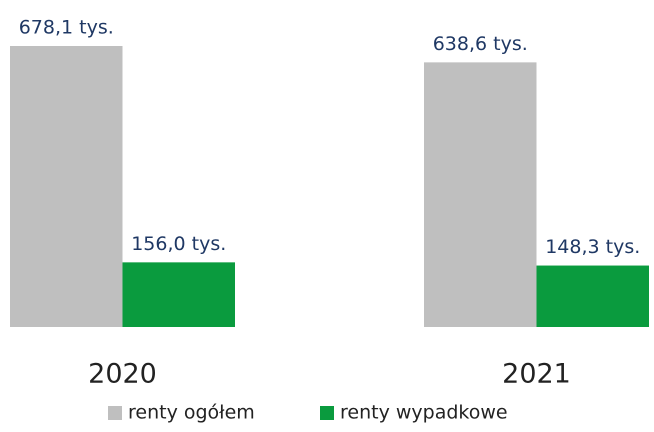 This screenshot has width=654, height=432. I want to click on category-label: 2021, so click(536, 374).